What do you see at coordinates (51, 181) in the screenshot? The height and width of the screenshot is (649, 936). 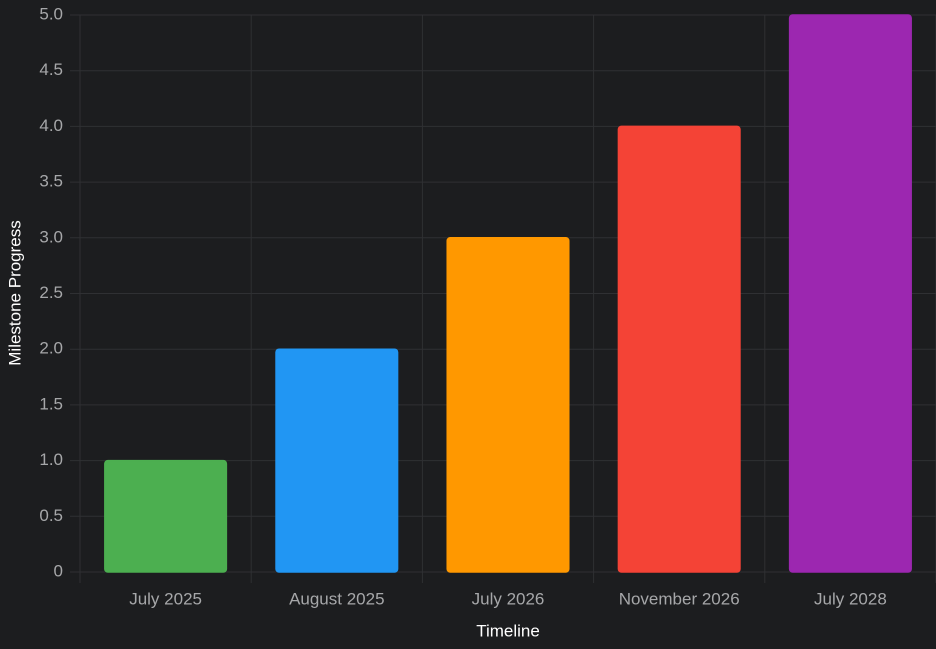 I see `y-tick-label: 3.5` at bounding box center [51, 181].